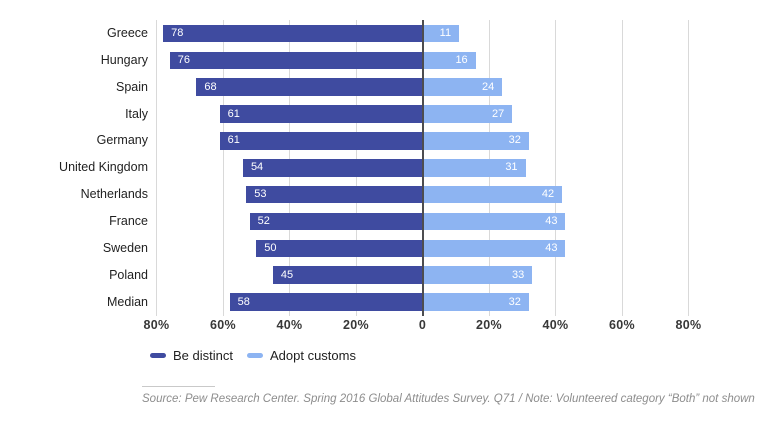 The width and height of the screenshot is (761, 430). What do you see at coordinates (203, 355) in the screenshot?
I see `legend-label-be-distinct: Be distinct` at bounding box center [203, 355].